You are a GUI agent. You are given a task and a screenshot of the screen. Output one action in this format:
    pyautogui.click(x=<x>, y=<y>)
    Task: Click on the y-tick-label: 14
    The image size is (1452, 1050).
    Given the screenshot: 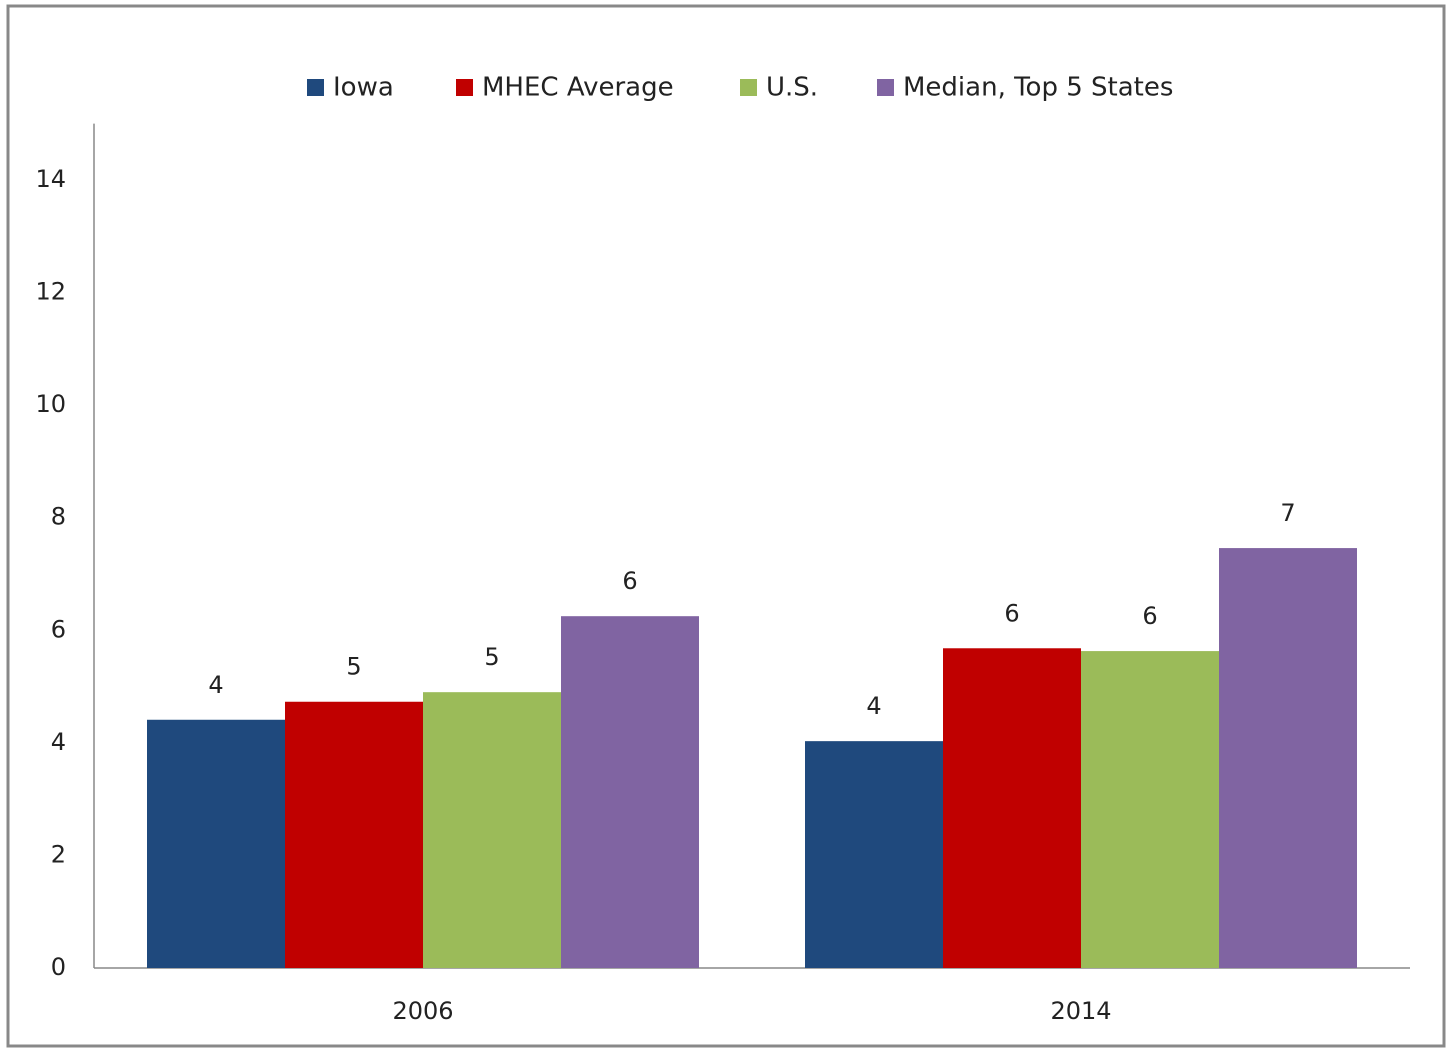 What is the action you would take?
    pyautogui.click(x=50, y=179)
    